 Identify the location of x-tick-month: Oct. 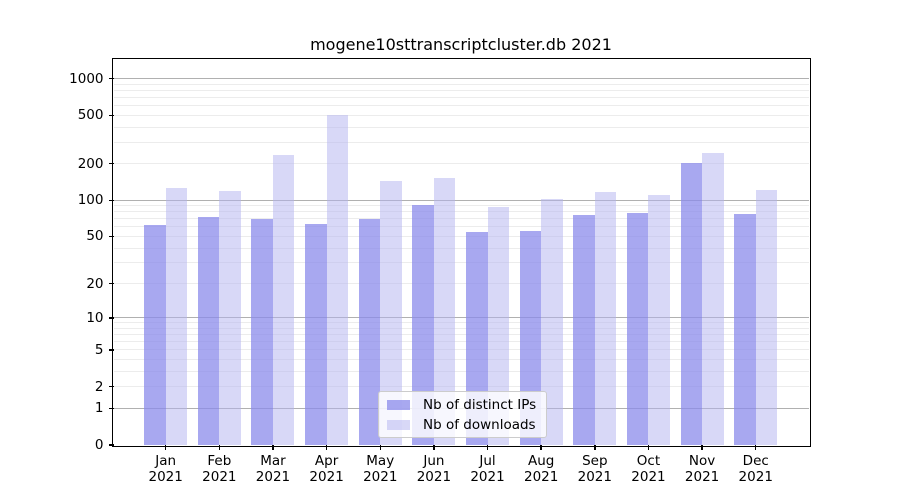
(648, 461).